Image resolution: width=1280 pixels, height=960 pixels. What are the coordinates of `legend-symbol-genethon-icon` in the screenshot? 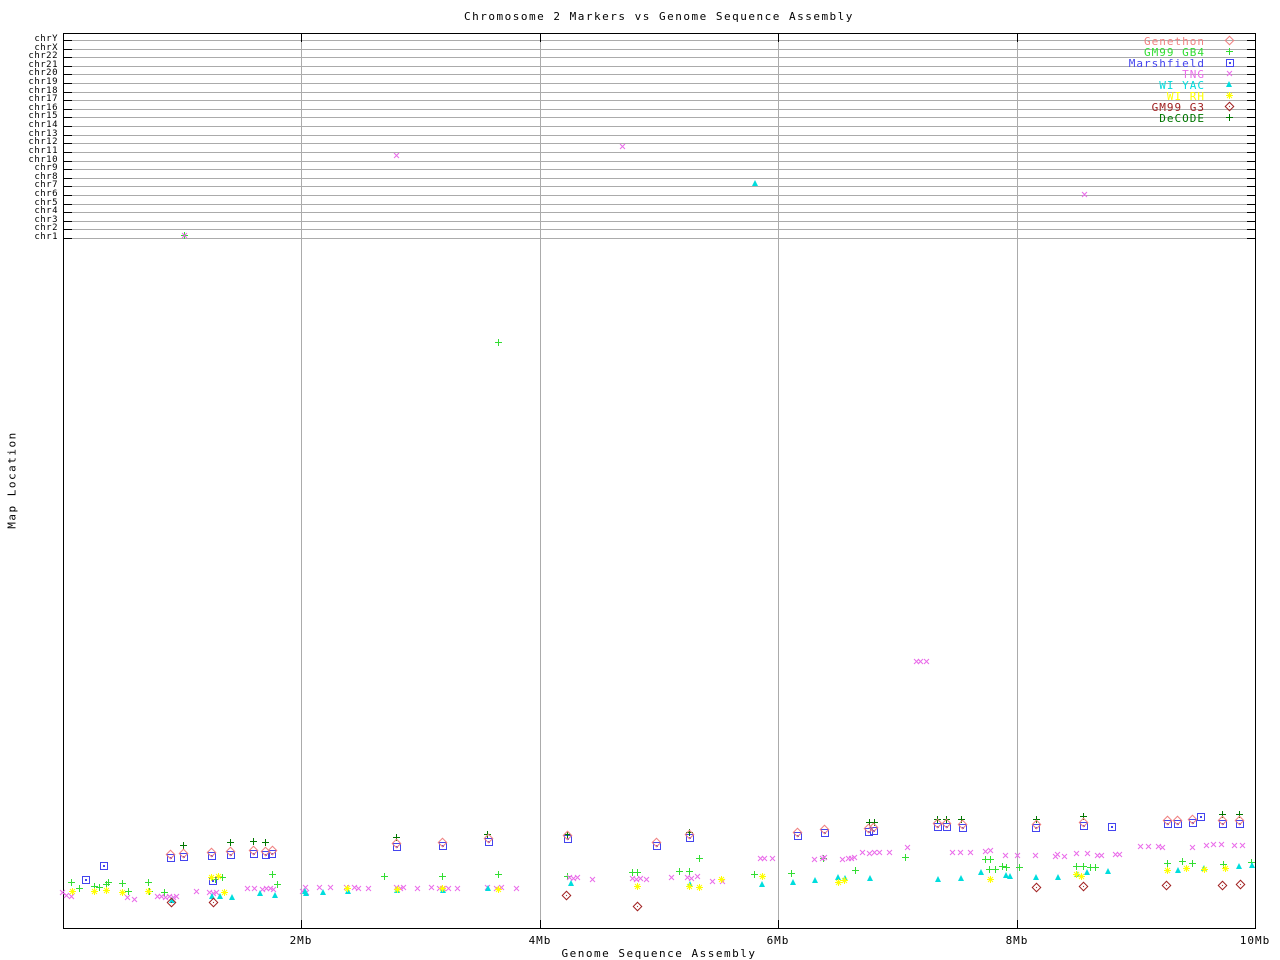 It's located at (1229, 40).